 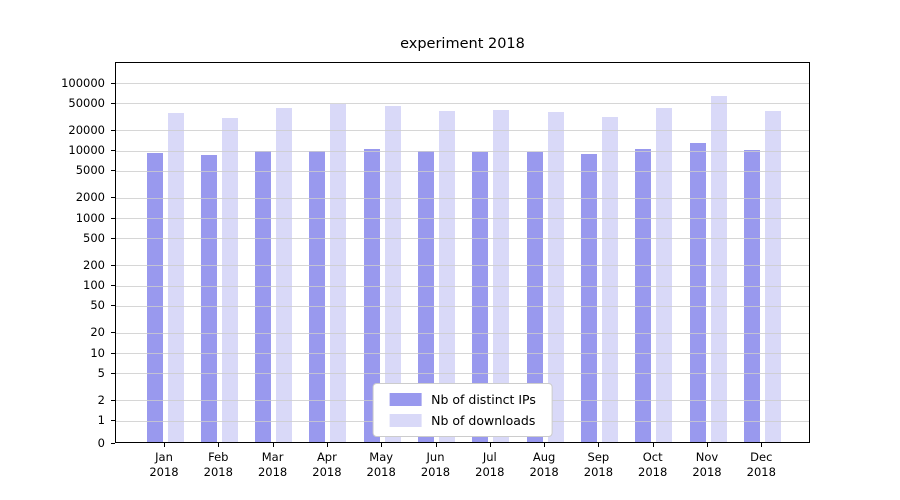 I want to click on bar-downloads-dec, so click(x=772, y=276).